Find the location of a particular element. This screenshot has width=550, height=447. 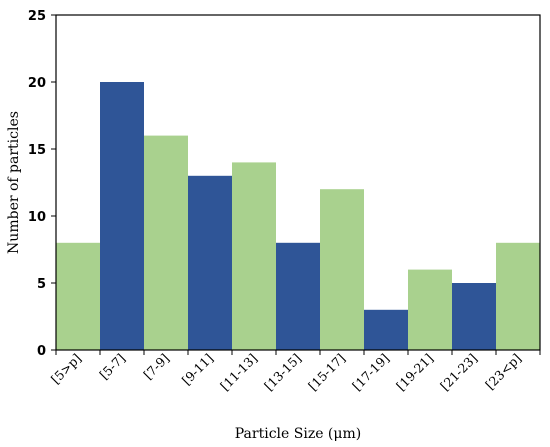

x-tick-label: [5>p] is located at coordinates (66, 369).